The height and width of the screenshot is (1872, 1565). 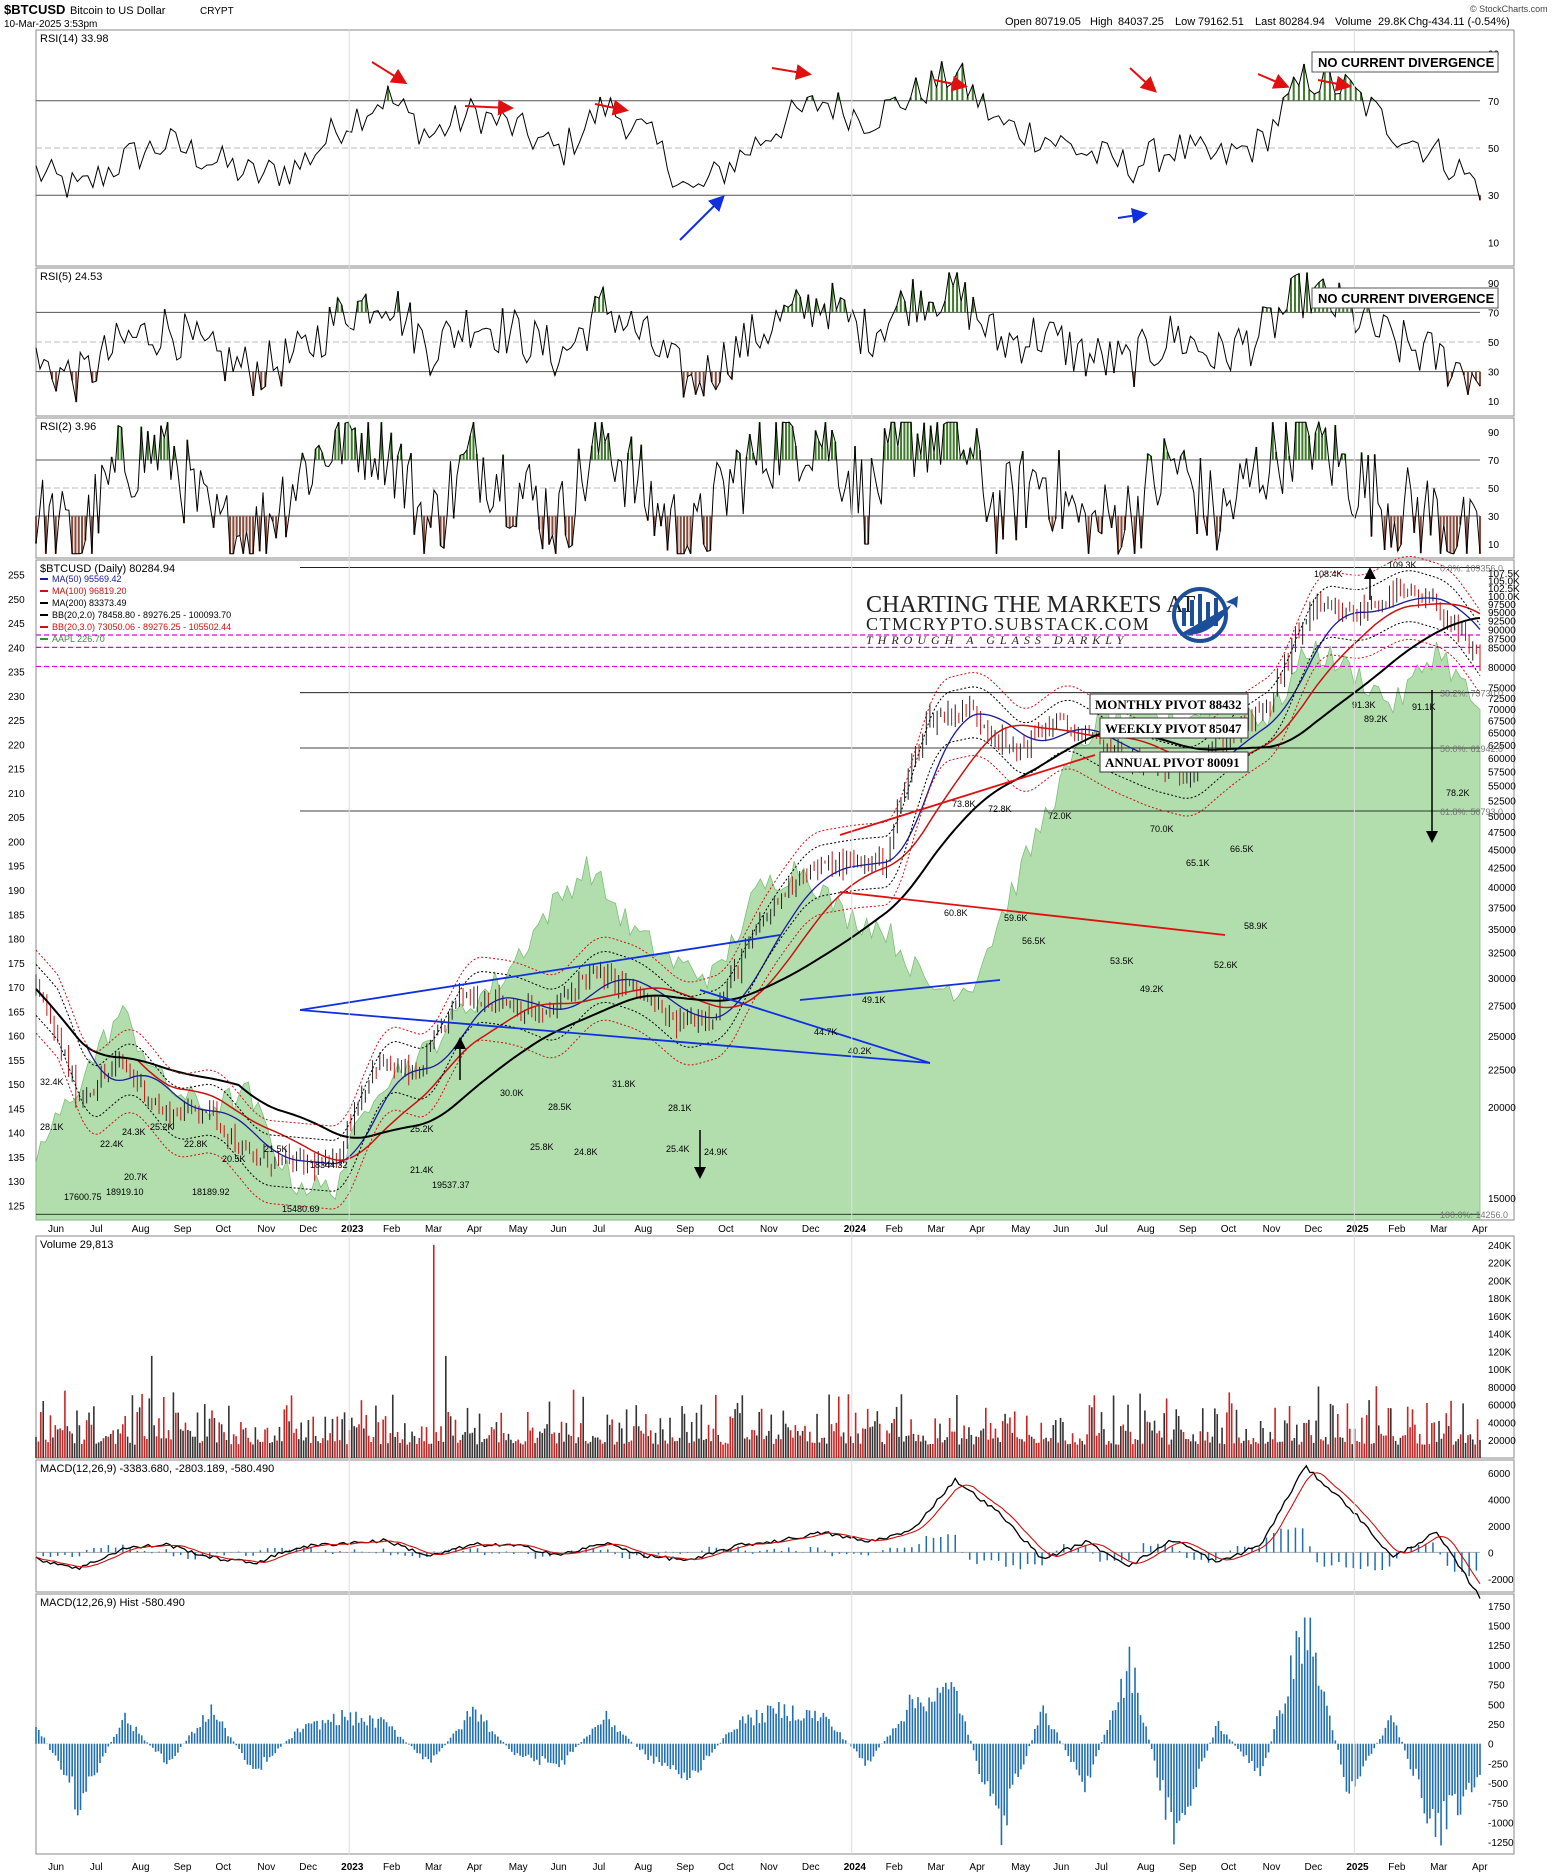 I want to click on btc-axis-label: 47500, so click(x=1502, y=833).